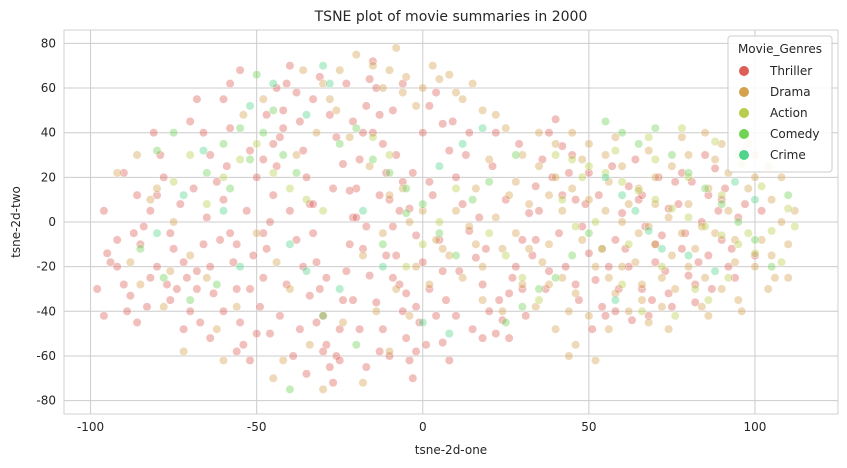 The width and height of the screenshot is (847, 468). What do you see at coordinates (795, 134) in the screenshot?
I see `legend-label-comedy: Comedy` at bounding box center [795, 134].